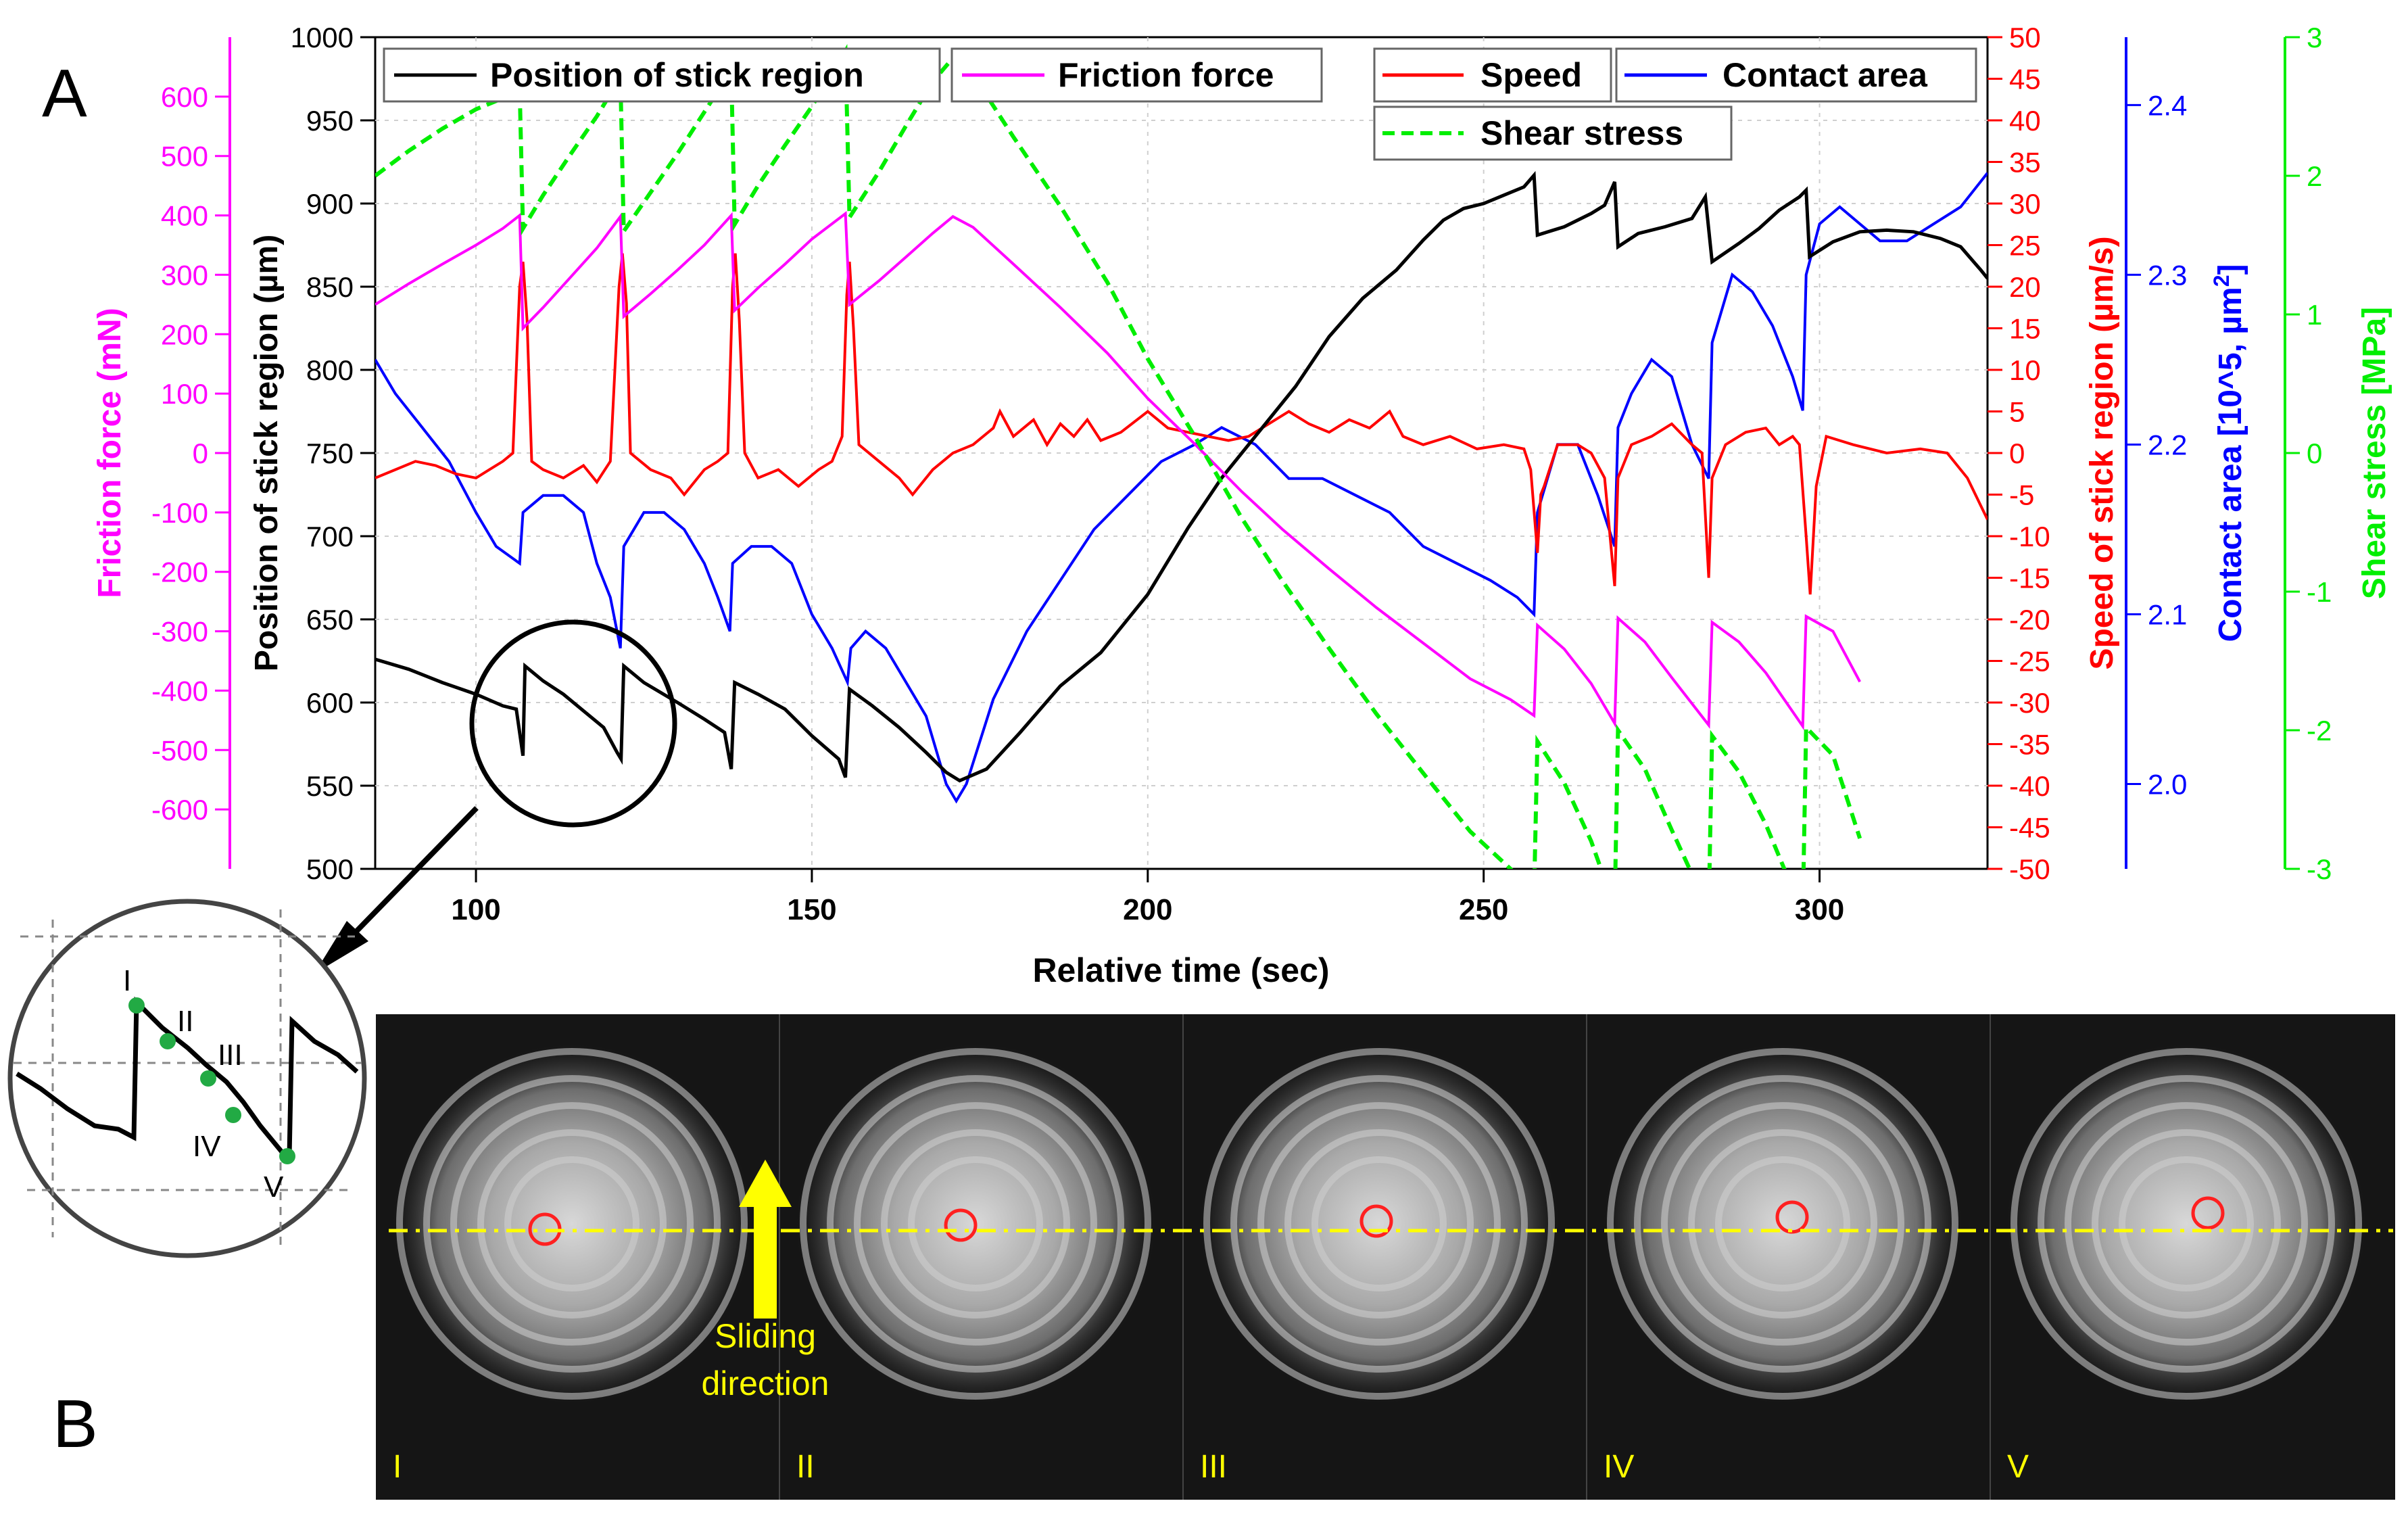  I want to click on x-tick-label-4: 300, so click(1819, 909).